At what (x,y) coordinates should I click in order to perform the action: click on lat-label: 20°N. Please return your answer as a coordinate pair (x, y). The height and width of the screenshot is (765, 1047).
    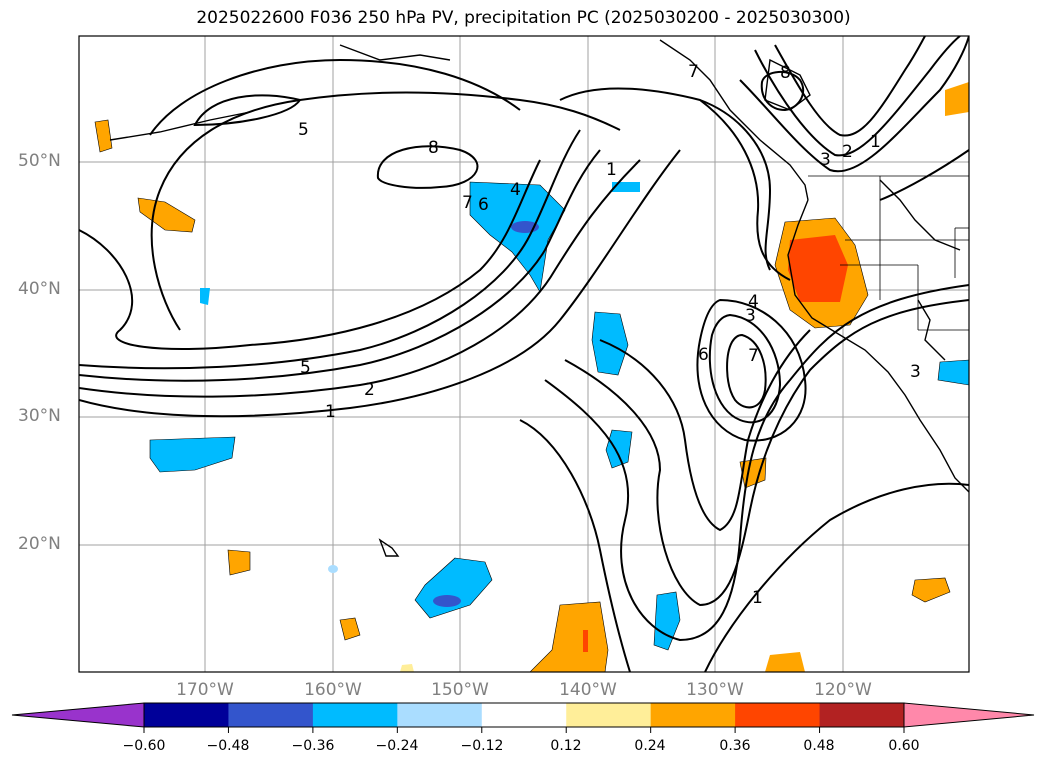
    Looking at the image, I should click on (39, 544).